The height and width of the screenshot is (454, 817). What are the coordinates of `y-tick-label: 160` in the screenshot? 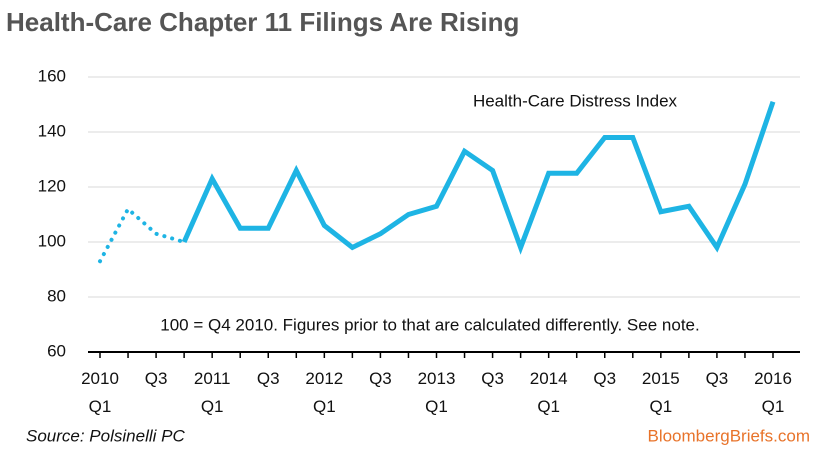 It's located at (52, 75).